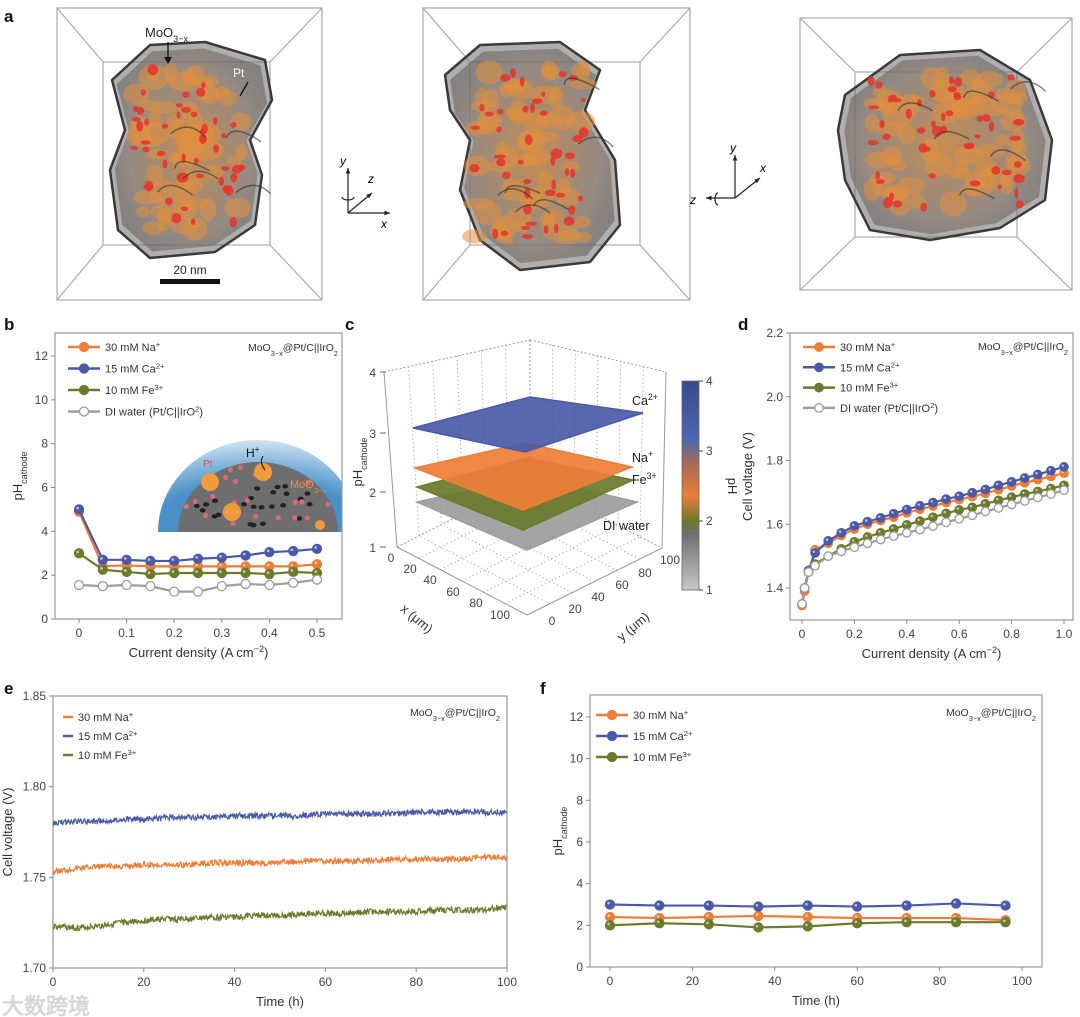  I want to click on moo3x-label: MoO3−x, so click(167, 34).